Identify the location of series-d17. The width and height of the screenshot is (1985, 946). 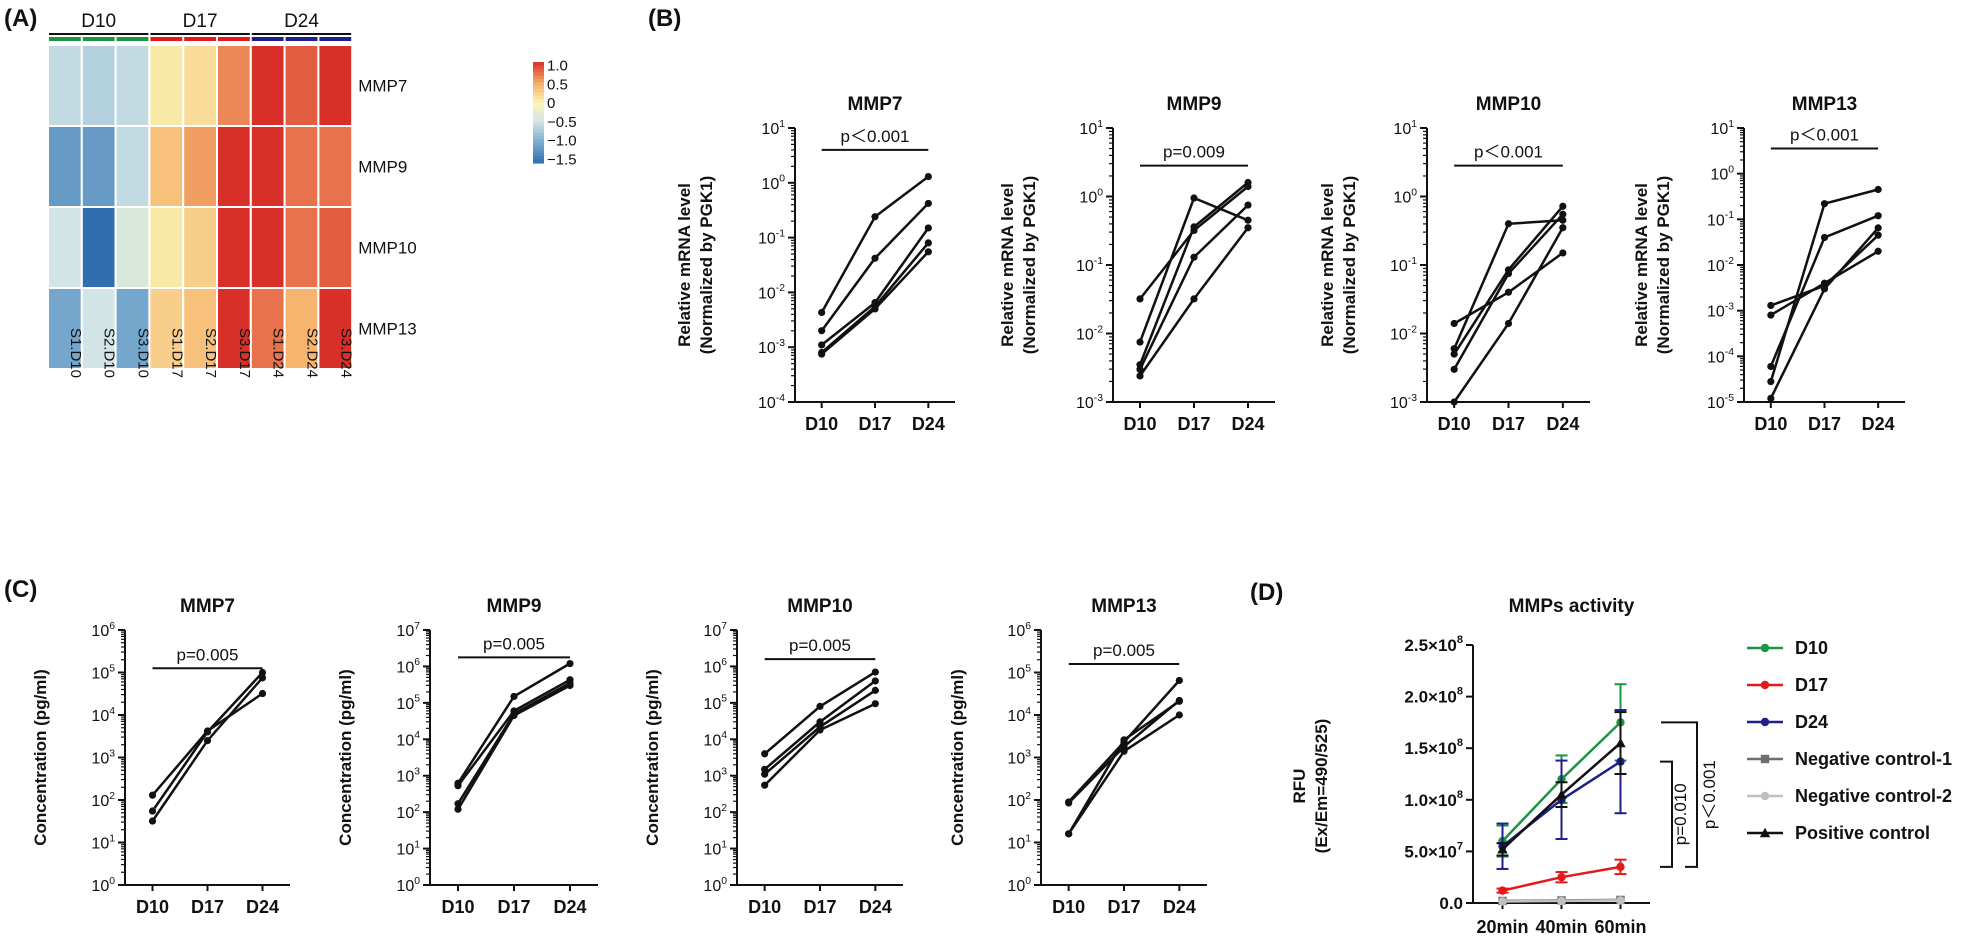
(1561, 876).